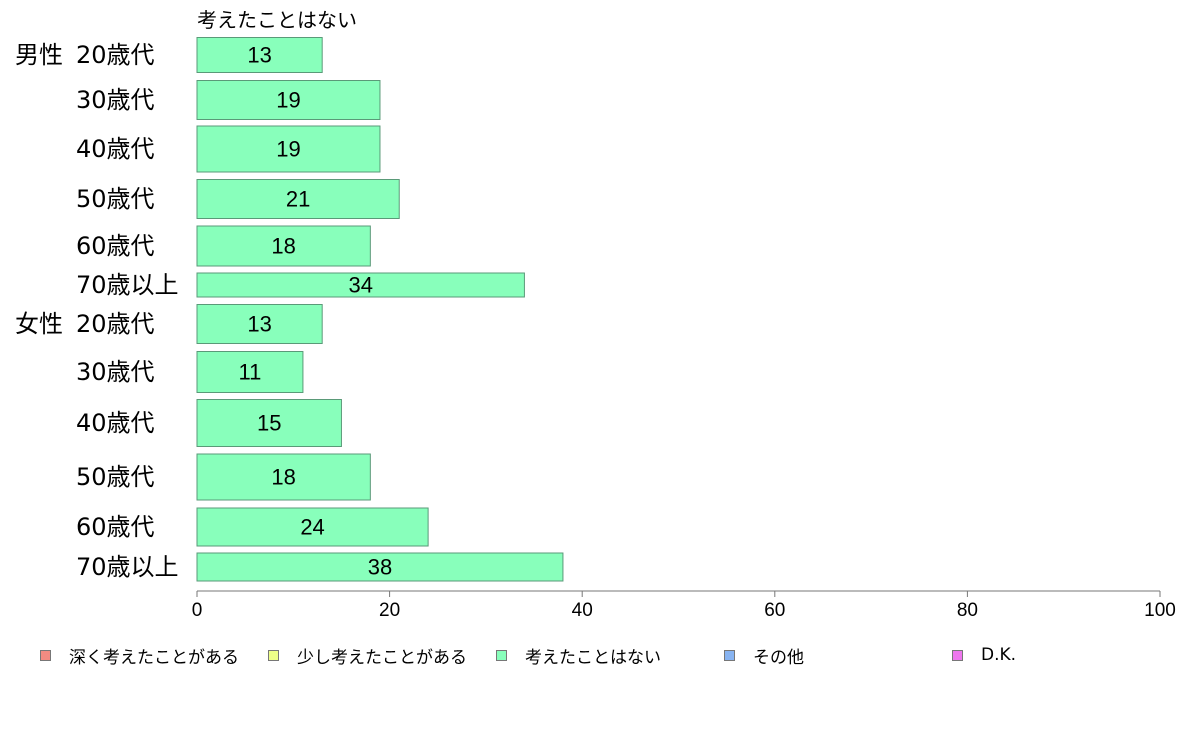  I want to click on bar-value-label: 15, so click(269, 423).